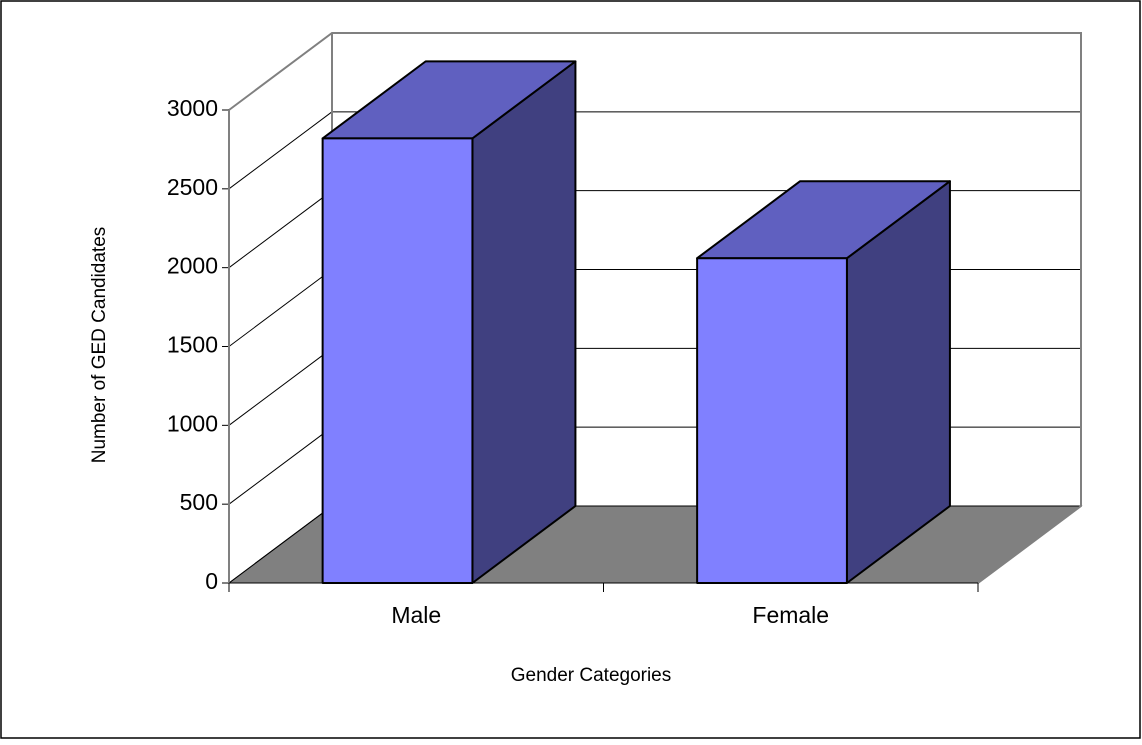 This screenshot has height=745, width=1142. Describe the element at coordinates (192, 108) in the screenshot. I see `y-tick-label: 3000` at that location.